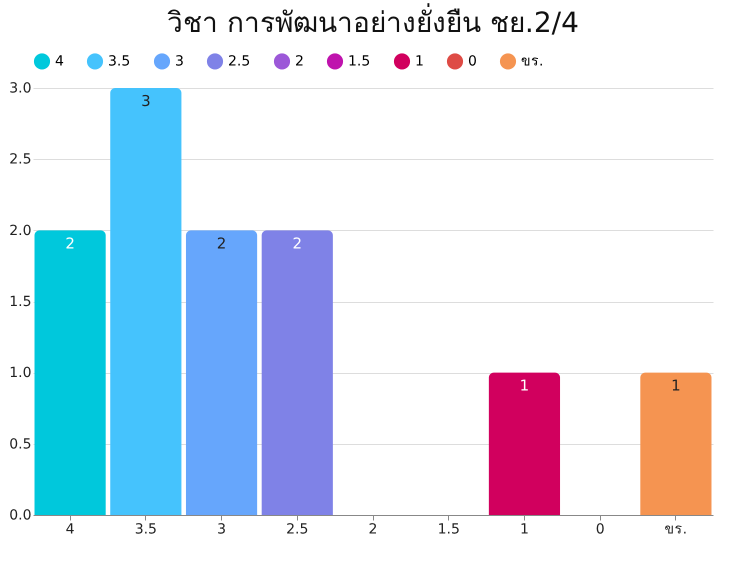  I want to click on x-tick-label: 0, so click(600, 530).